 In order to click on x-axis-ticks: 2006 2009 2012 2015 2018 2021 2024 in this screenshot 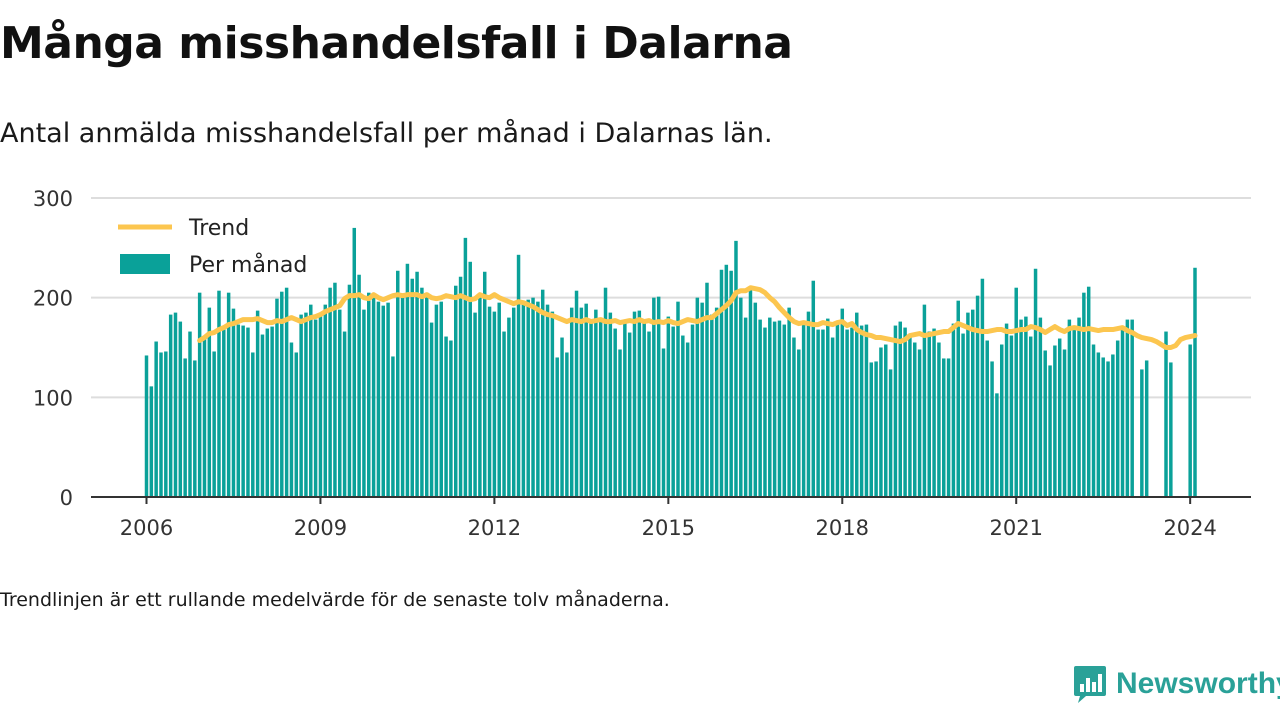, I will do `click(668, 518)`.